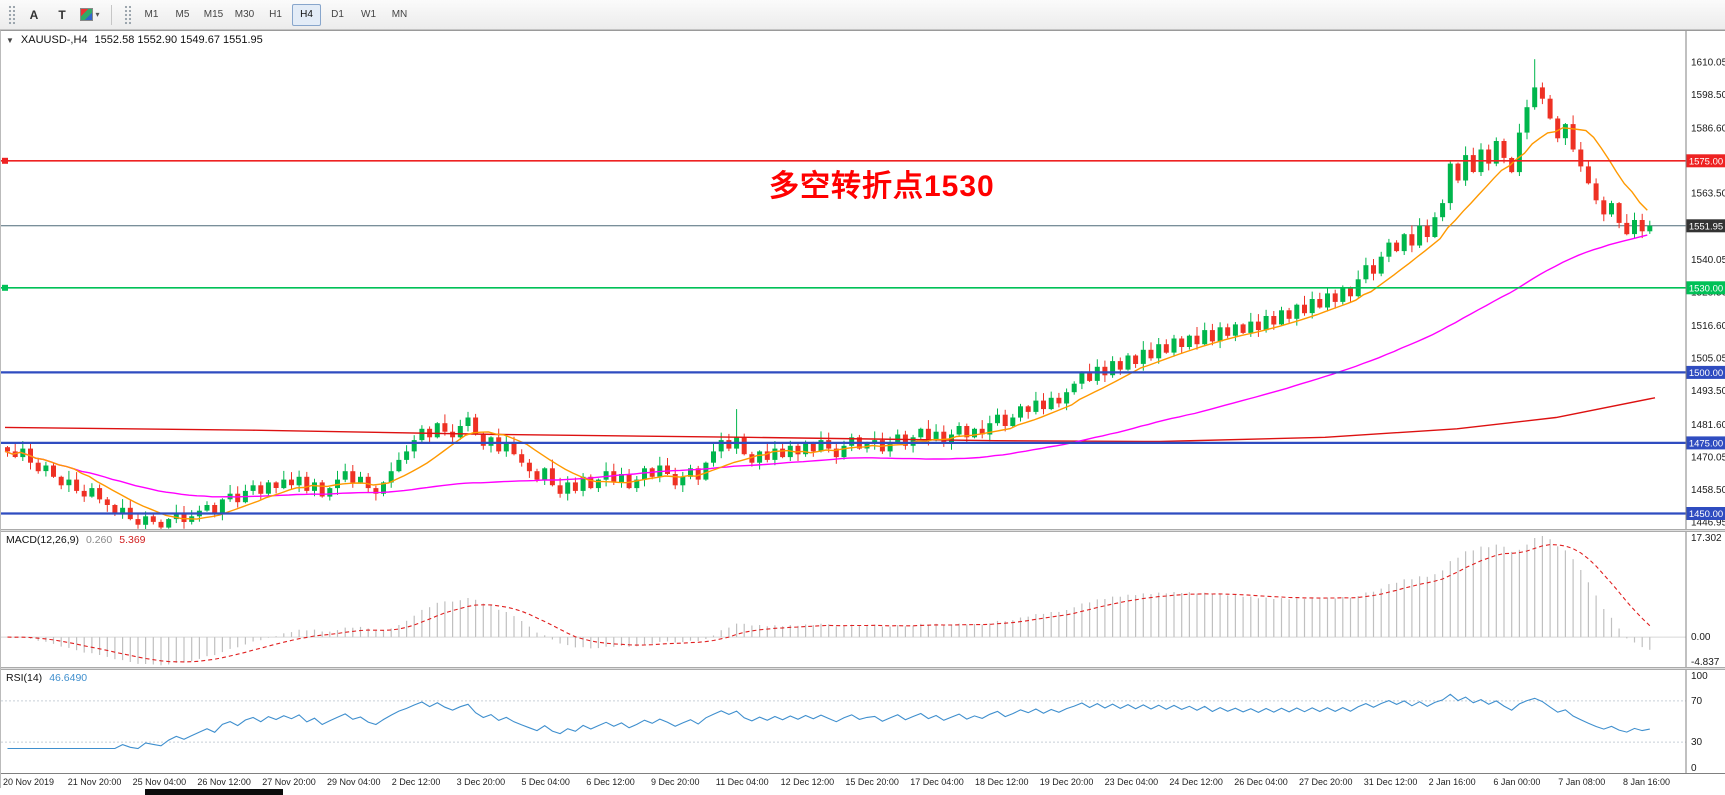 This screenshot has height=795, width=1725. Describe the element at coordinates (178, 40) in the screenshot. I see `ohlc-values: 1552.58 1552.90 1549.67 1551.95` at that location.